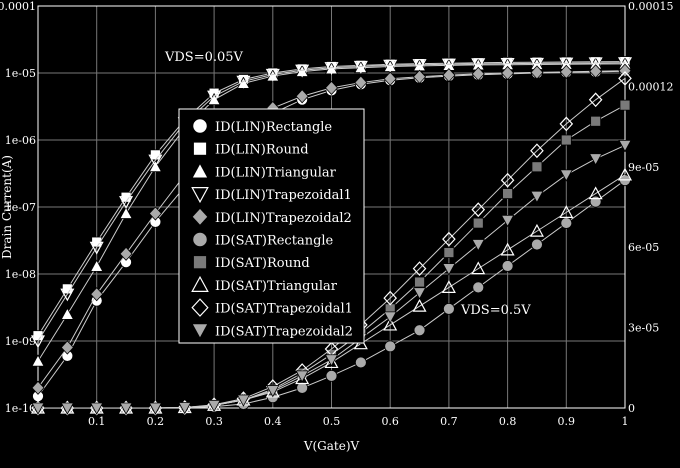 Image resolution: width=680 pixels, height=468 pixels. I want to click on y-left-tick-label: 1e-09, so click(20, 341).